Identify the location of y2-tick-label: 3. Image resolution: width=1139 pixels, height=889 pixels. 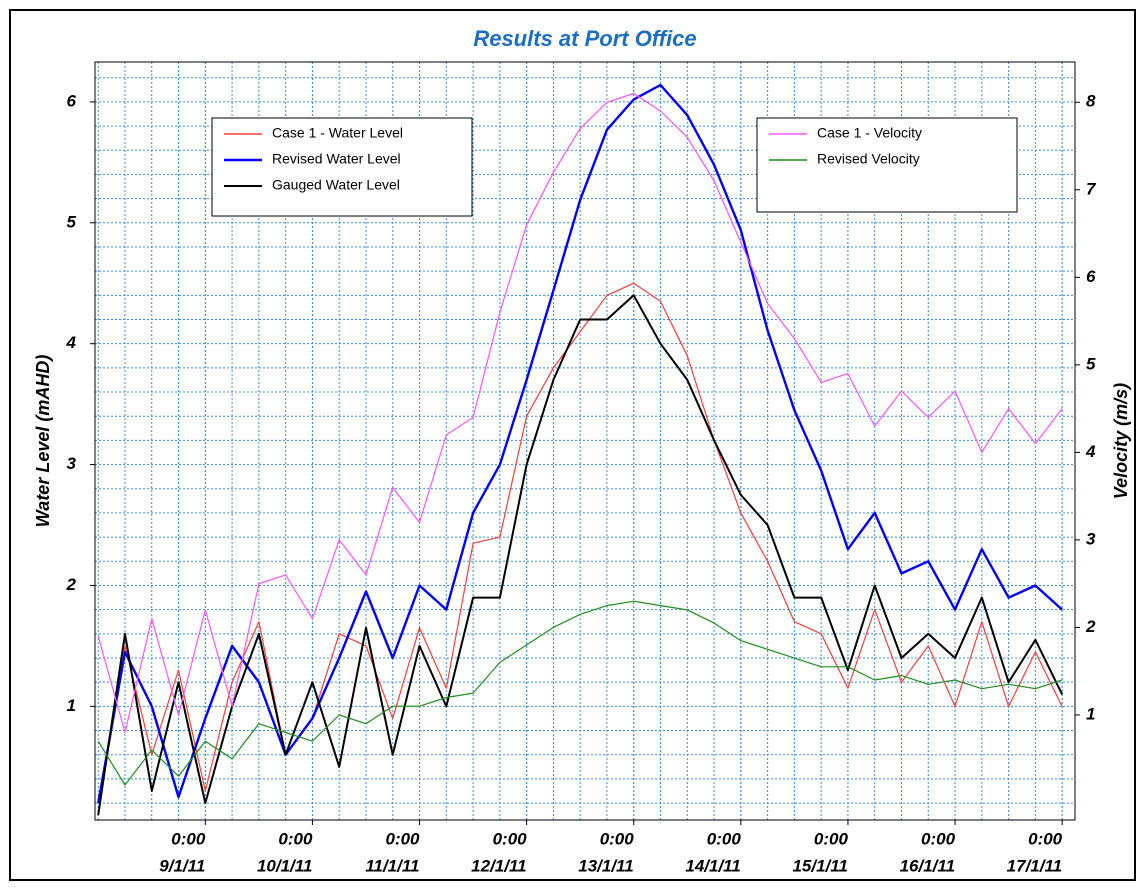
(1091, 538).